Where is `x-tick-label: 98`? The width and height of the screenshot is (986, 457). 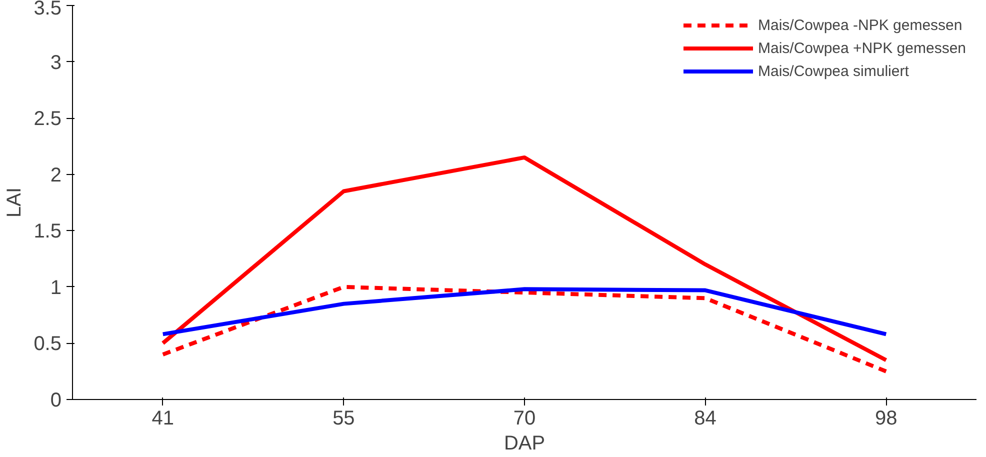
x-tick-label: 98 is located at coordinates (886, 419).